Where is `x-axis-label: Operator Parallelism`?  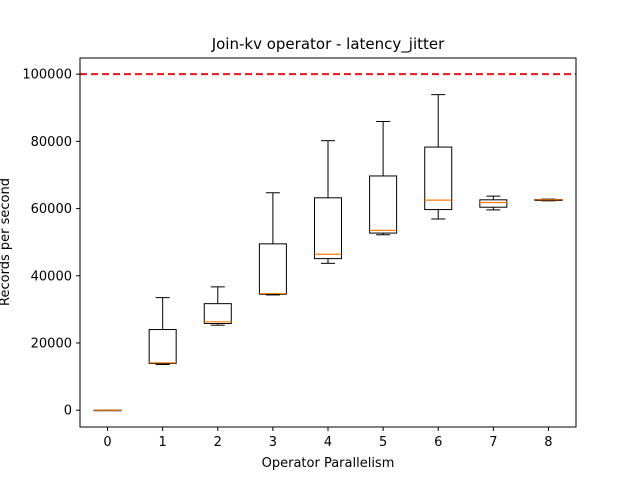 x-axis-label: Operator Parallelism is located at coordinates (328, 463).